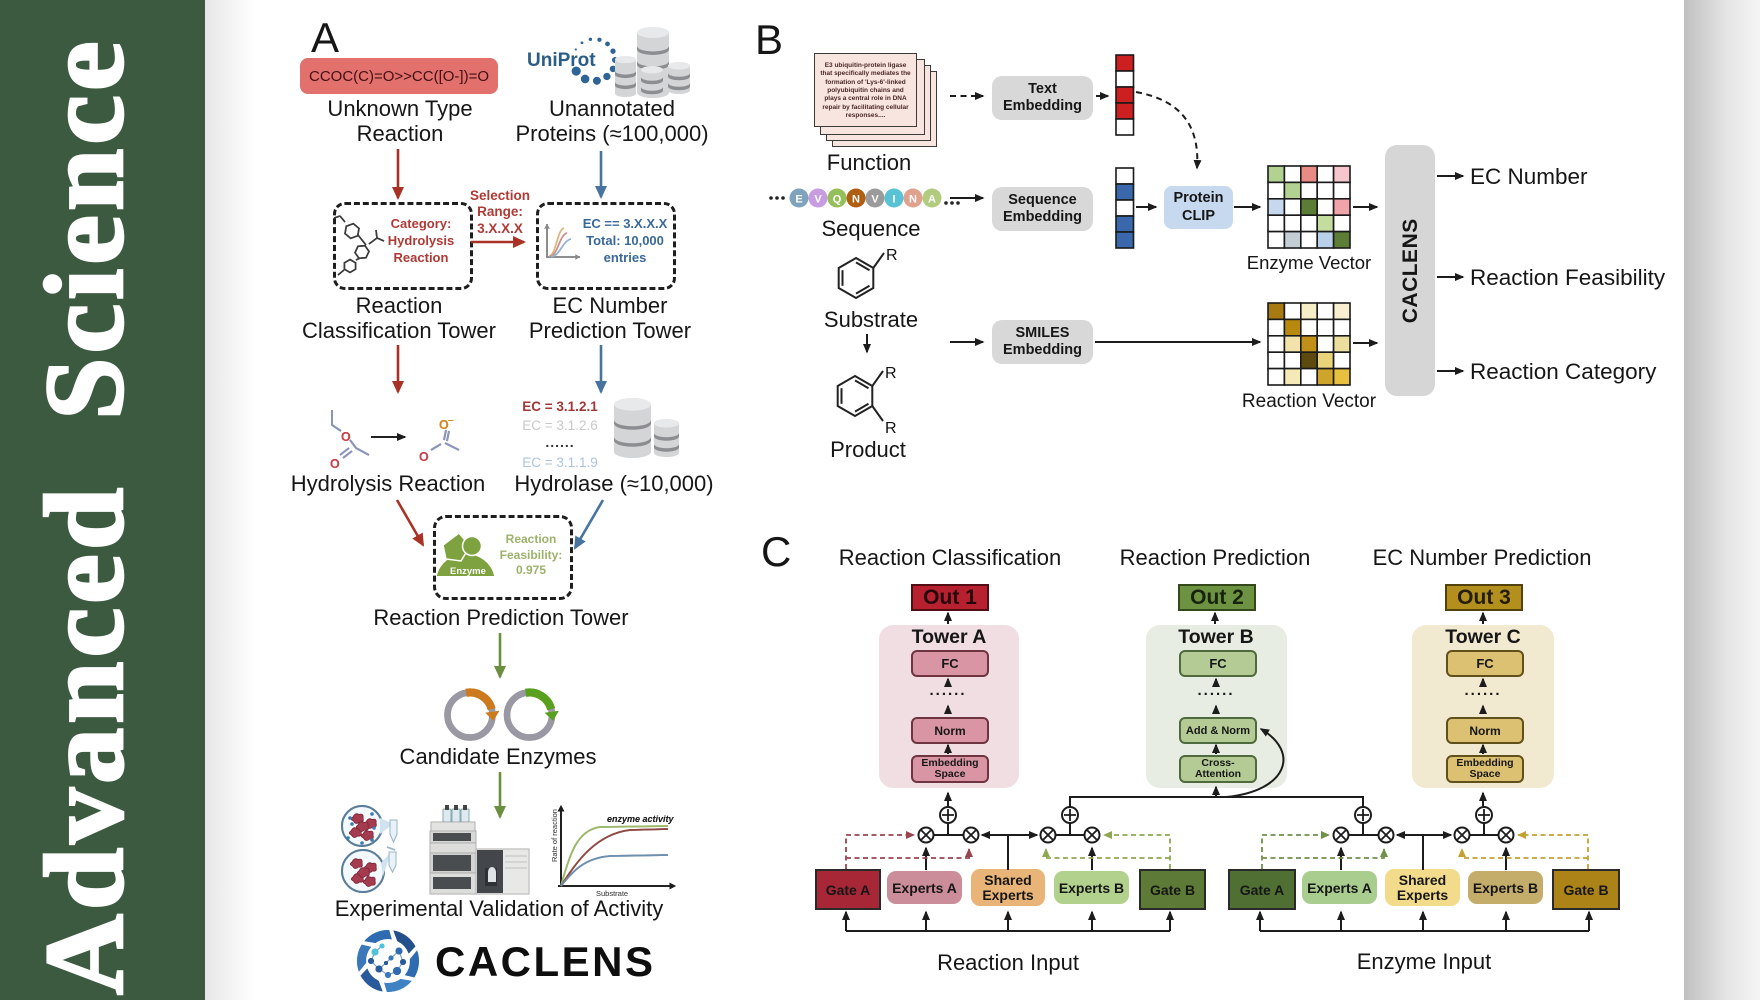 The image size is (1760, 1000). What do you see at coordinates (641, 819) in the screenshot?
I see `svg-text: enzyme activity` at bounding box center [641, 819].